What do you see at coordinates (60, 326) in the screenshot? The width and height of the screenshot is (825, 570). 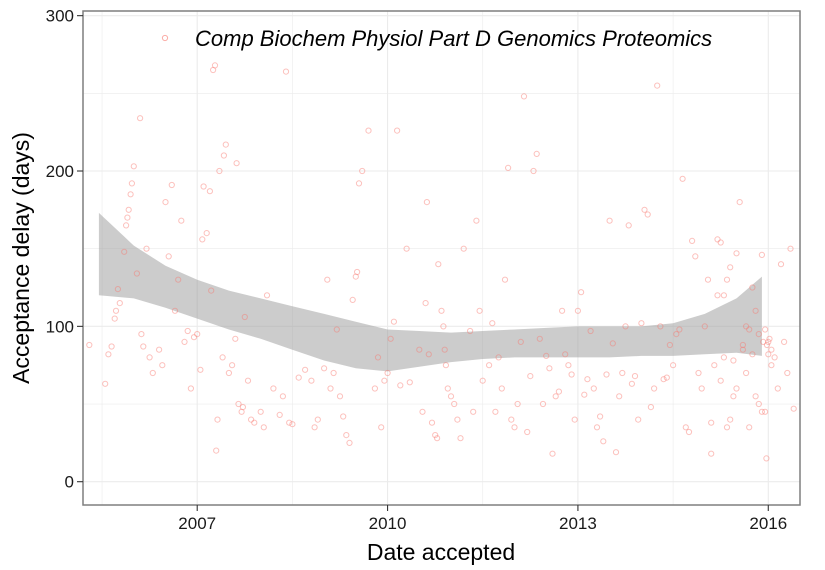 I see `y-tick-label: 100` at bounding box center [60, 326].